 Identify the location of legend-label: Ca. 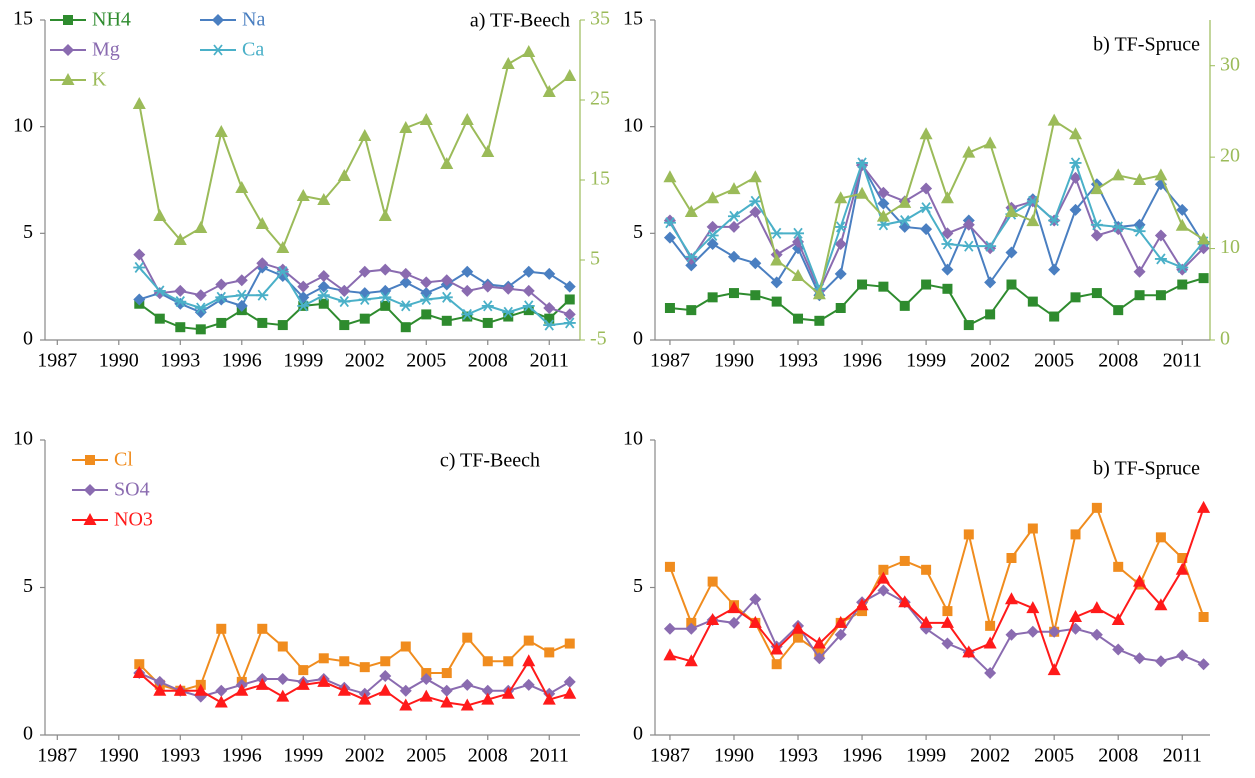
(253, 50).